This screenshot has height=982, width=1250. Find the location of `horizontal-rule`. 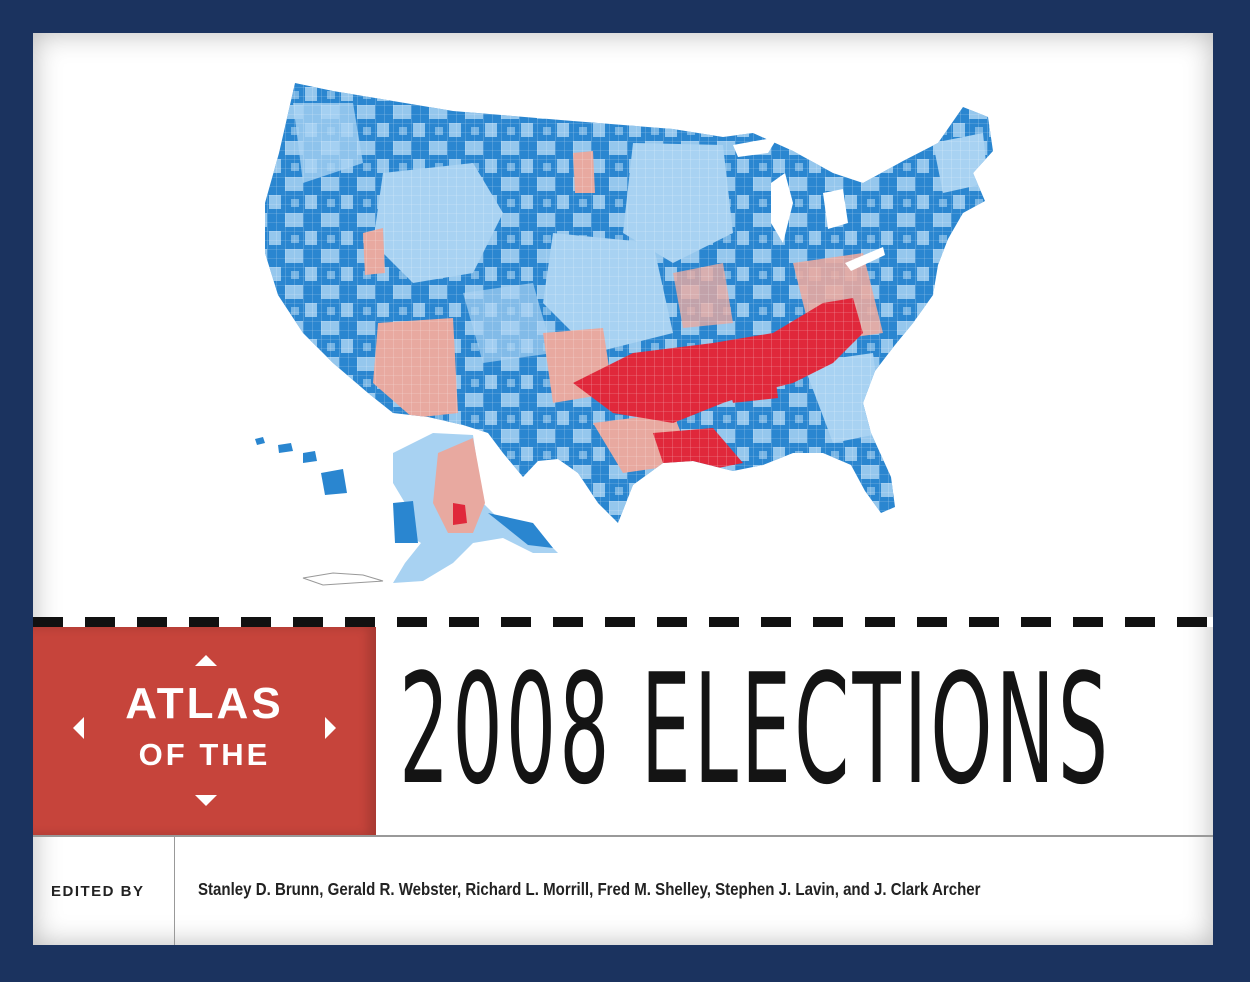

horizontal-rule is located at coordinates (623, 836).